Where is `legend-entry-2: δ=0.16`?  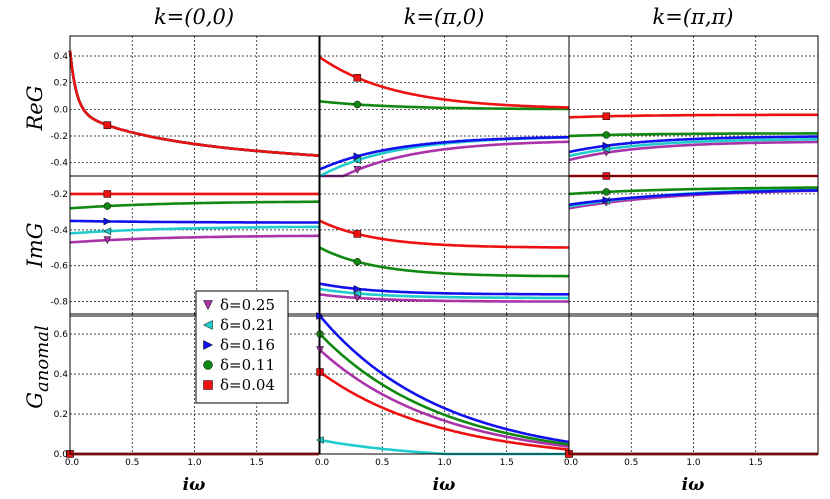 legend-entry-2: δ=0.16 is located at coordinates (247, 345).